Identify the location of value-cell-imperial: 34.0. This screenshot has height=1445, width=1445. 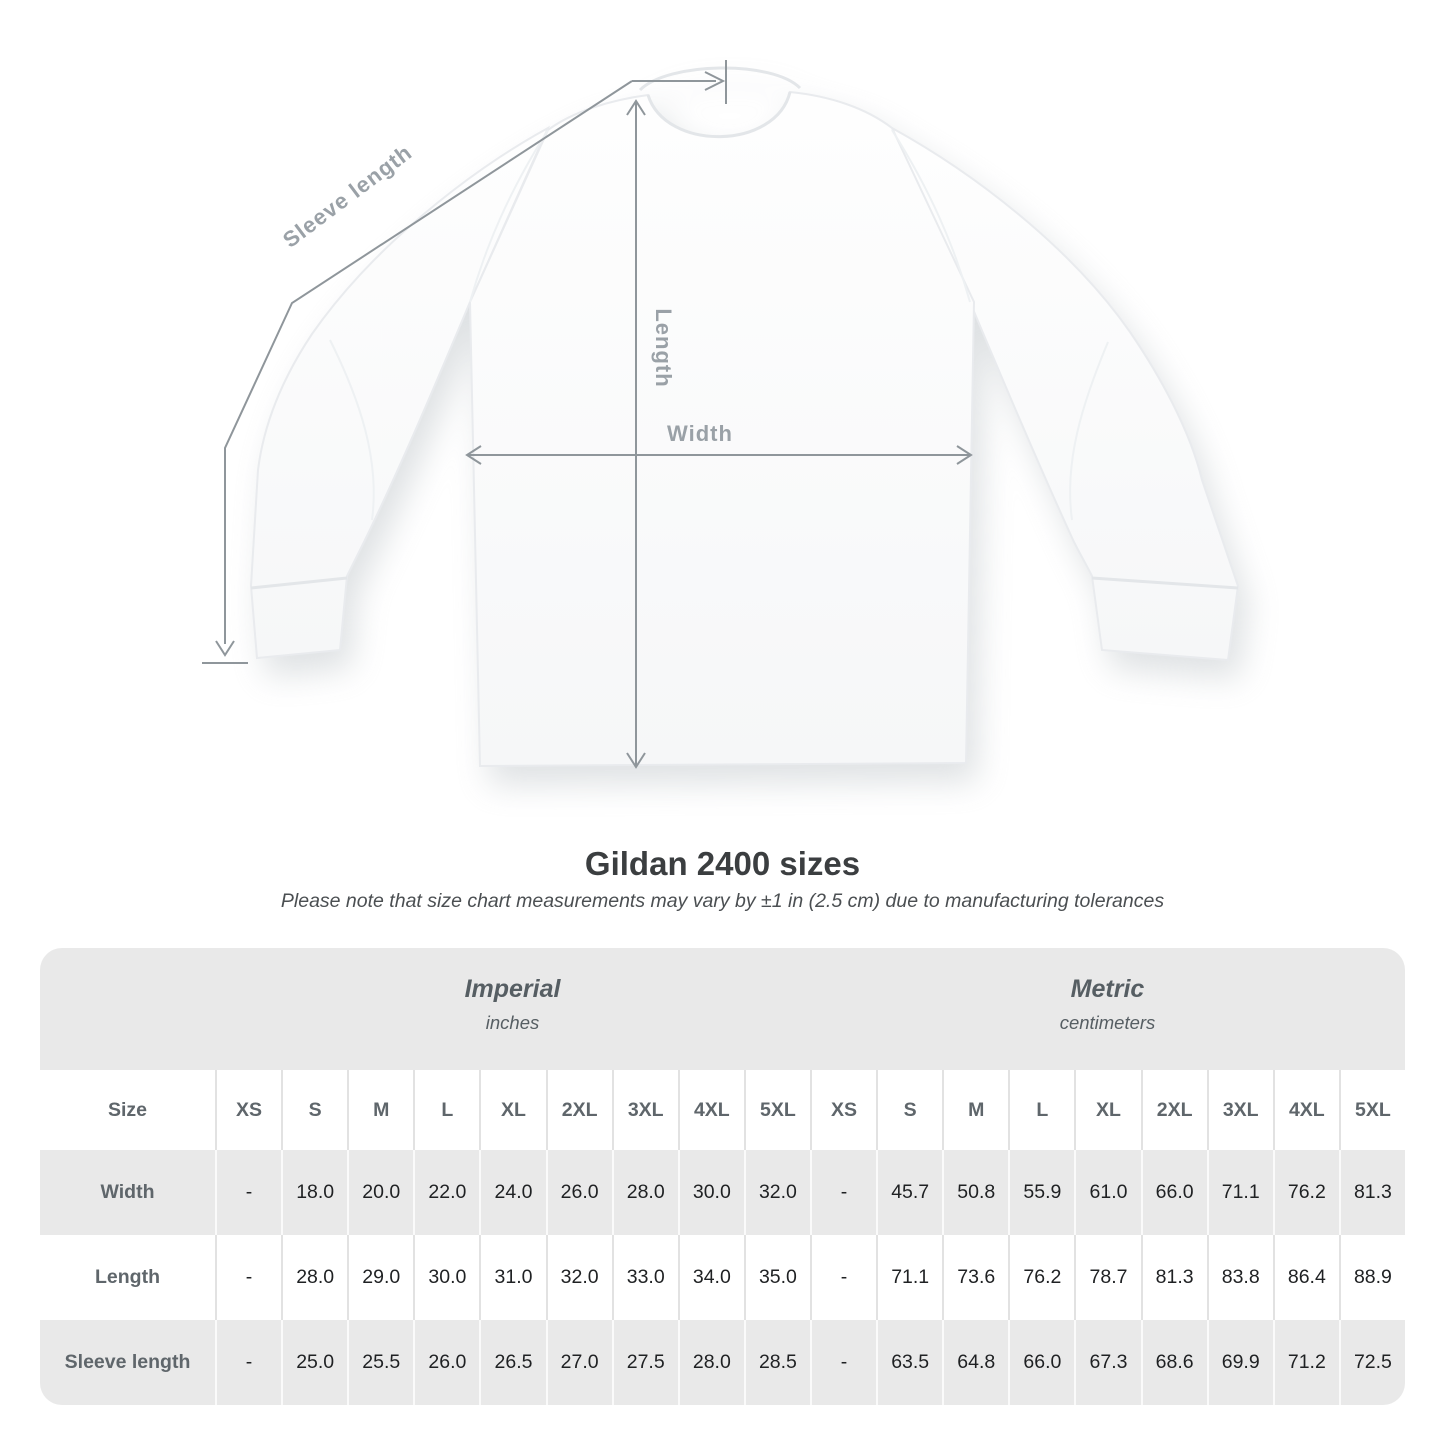
(710, 1277).